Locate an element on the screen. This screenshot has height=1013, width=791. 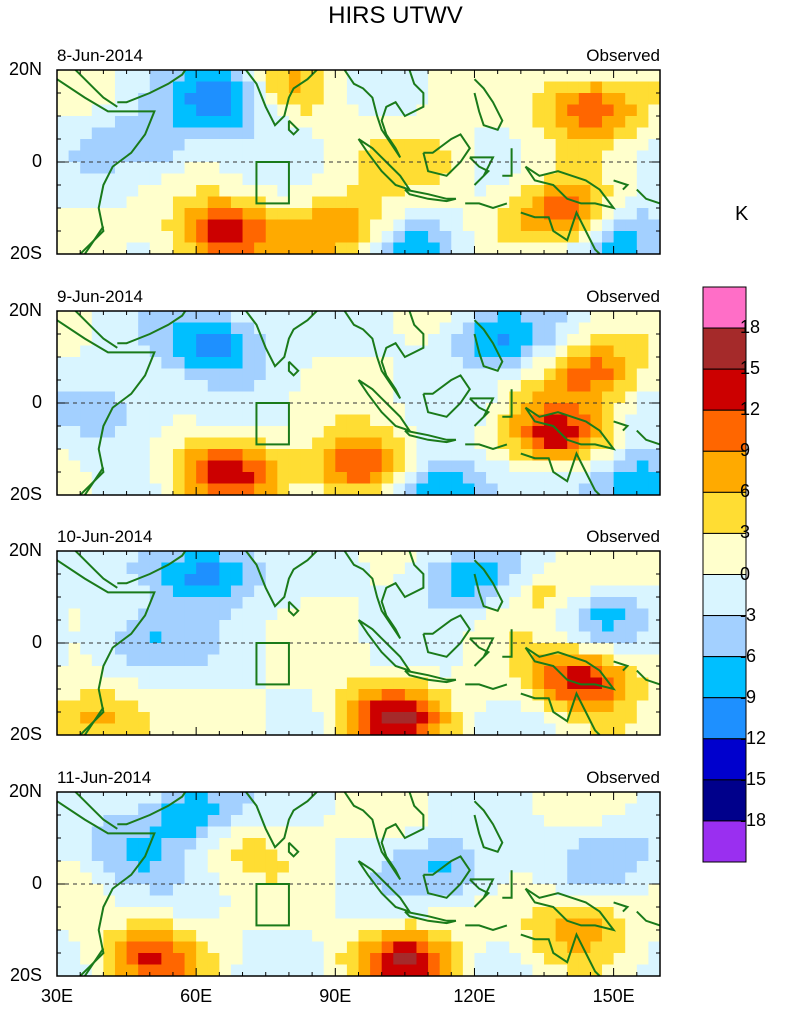
colorbar-tick-label: 6 is located at coordinates (745, 491).